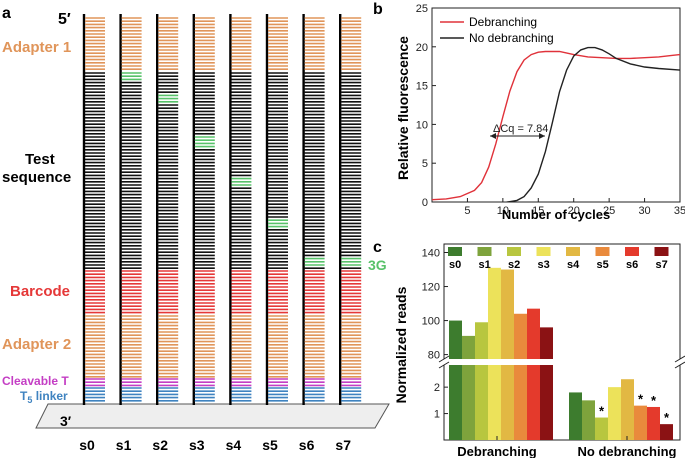  I want to click on bar-no-debranching-s1, so click(588, 420).